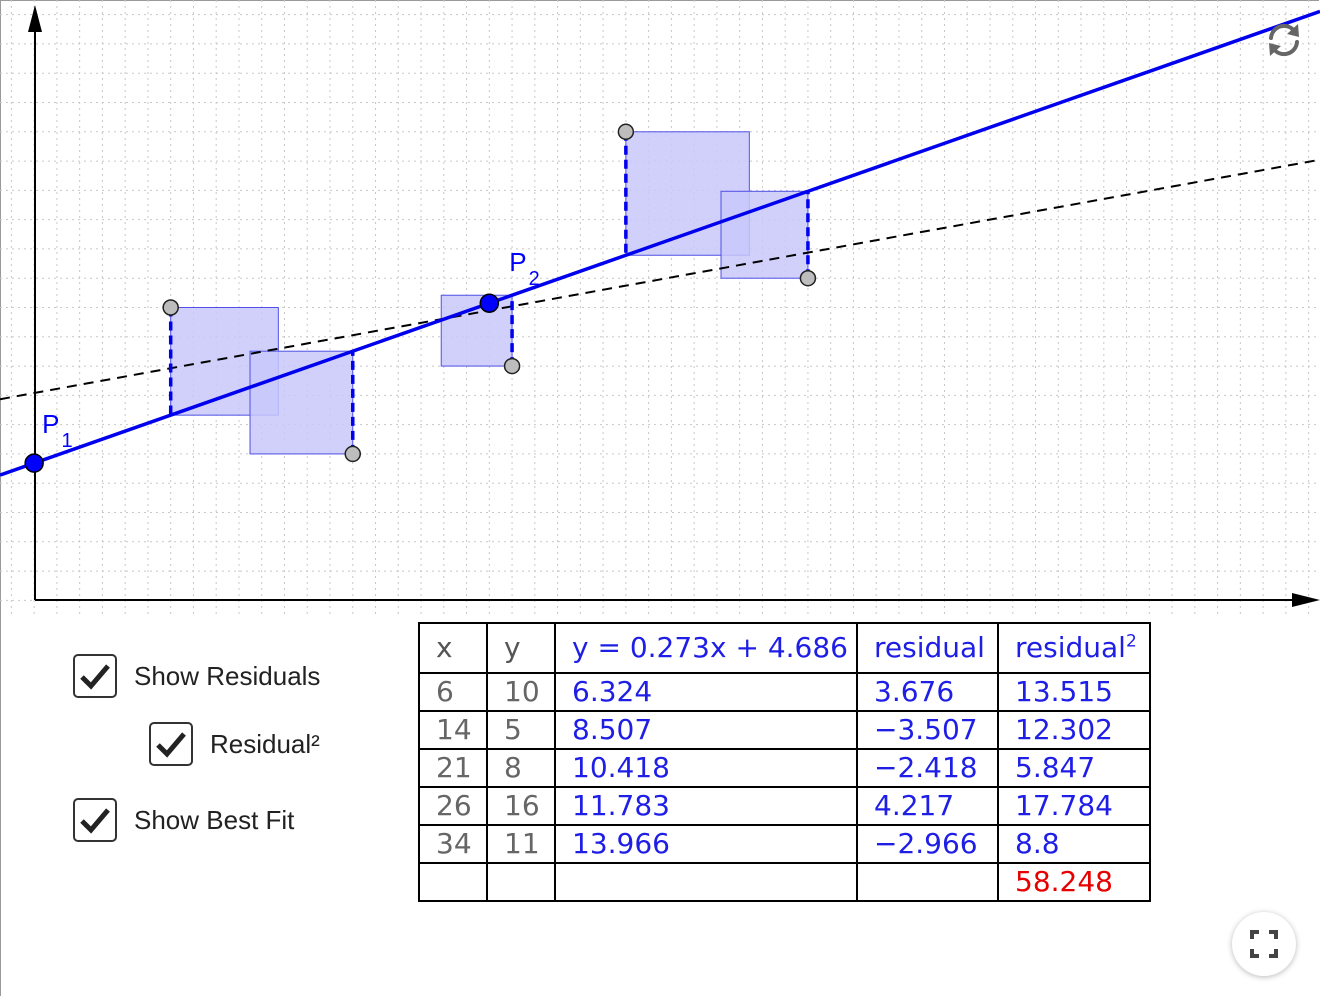 This screenshot has width=1320, height=997. Describe the element at coordinates (453, 768) in the screenshot. I see `cell-x: 21` at that location.